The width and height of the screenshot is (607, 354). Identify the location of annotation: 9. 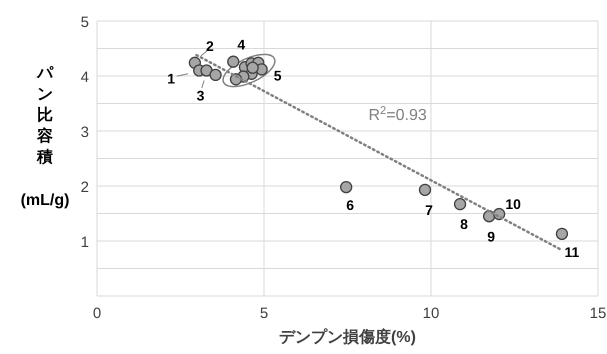
(491, 236).